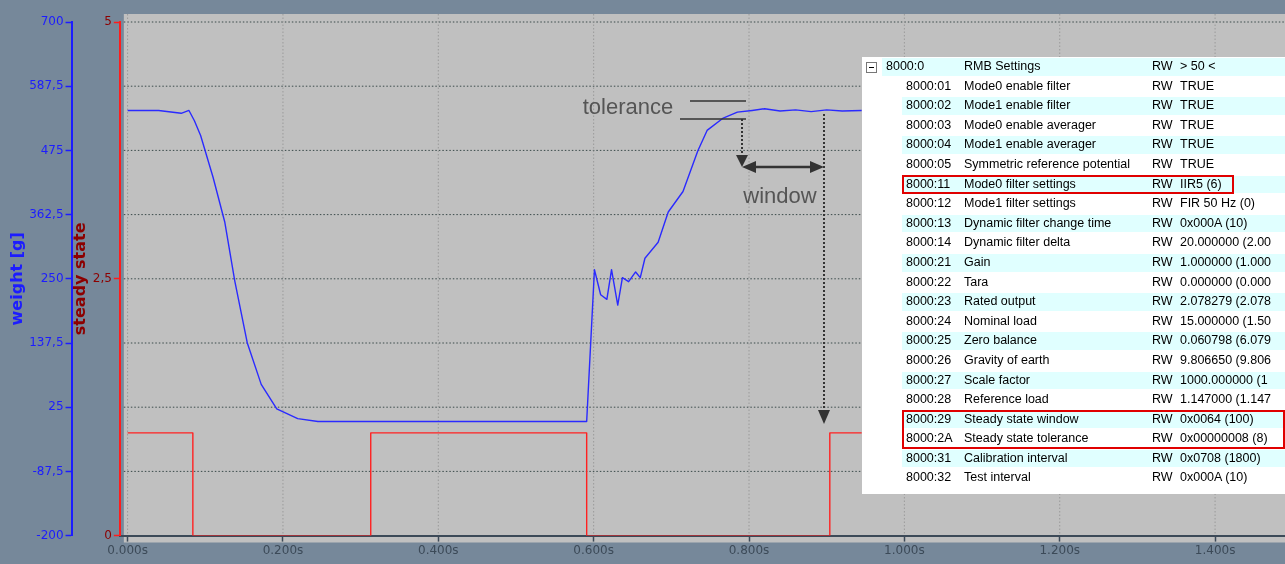 The image size is (1285, 564). I want to click on annotation: Steady state tolerance, so click(1026, 439).